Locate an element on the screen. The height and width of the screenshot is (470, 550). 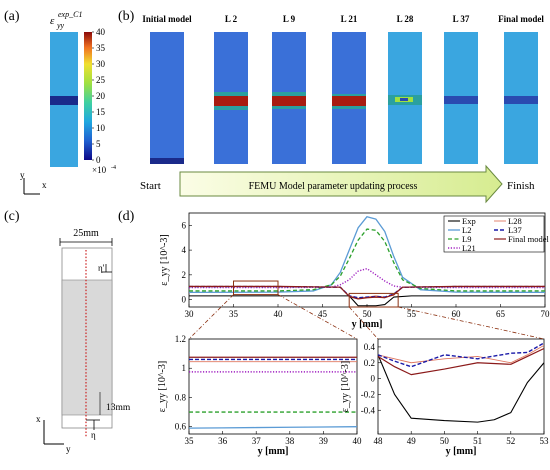
strain-band is located at coordinates (64, 100).